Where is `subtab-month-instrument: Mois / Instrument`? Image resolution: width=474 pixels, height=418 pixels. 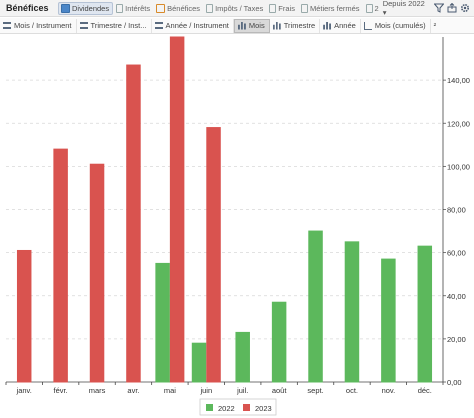
subtab-month-instrument: Mois / Instrument is located at coordinates (38, 25).